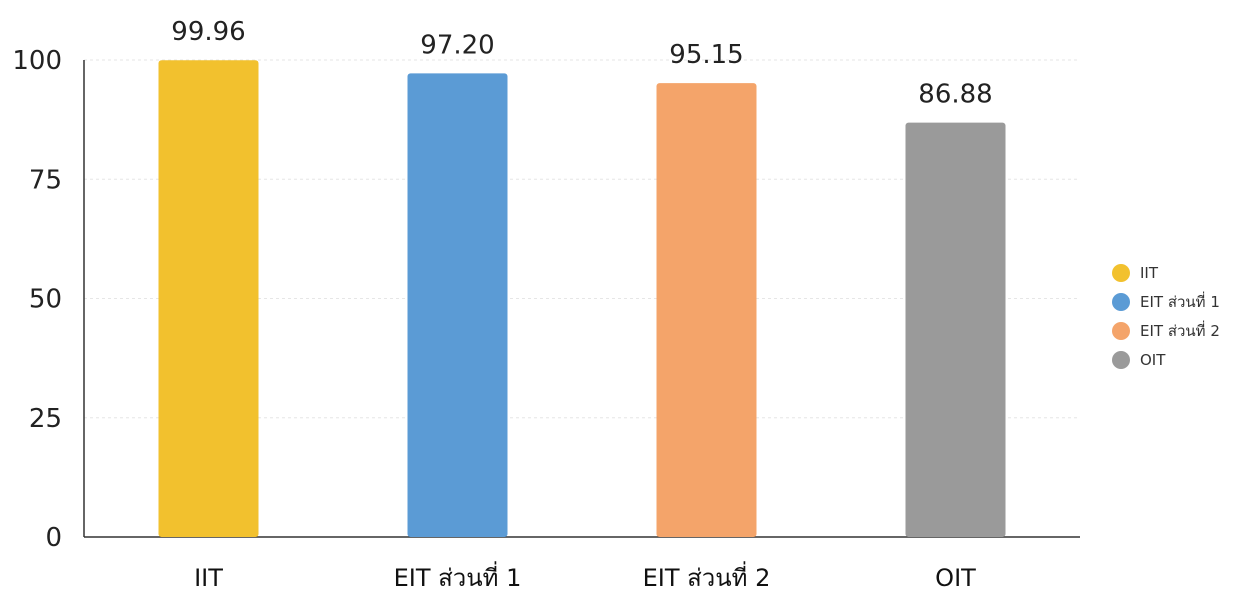 This screenshot has height=596, width=1255. I want to click on legend-item: IIT, so click(1166, 272).